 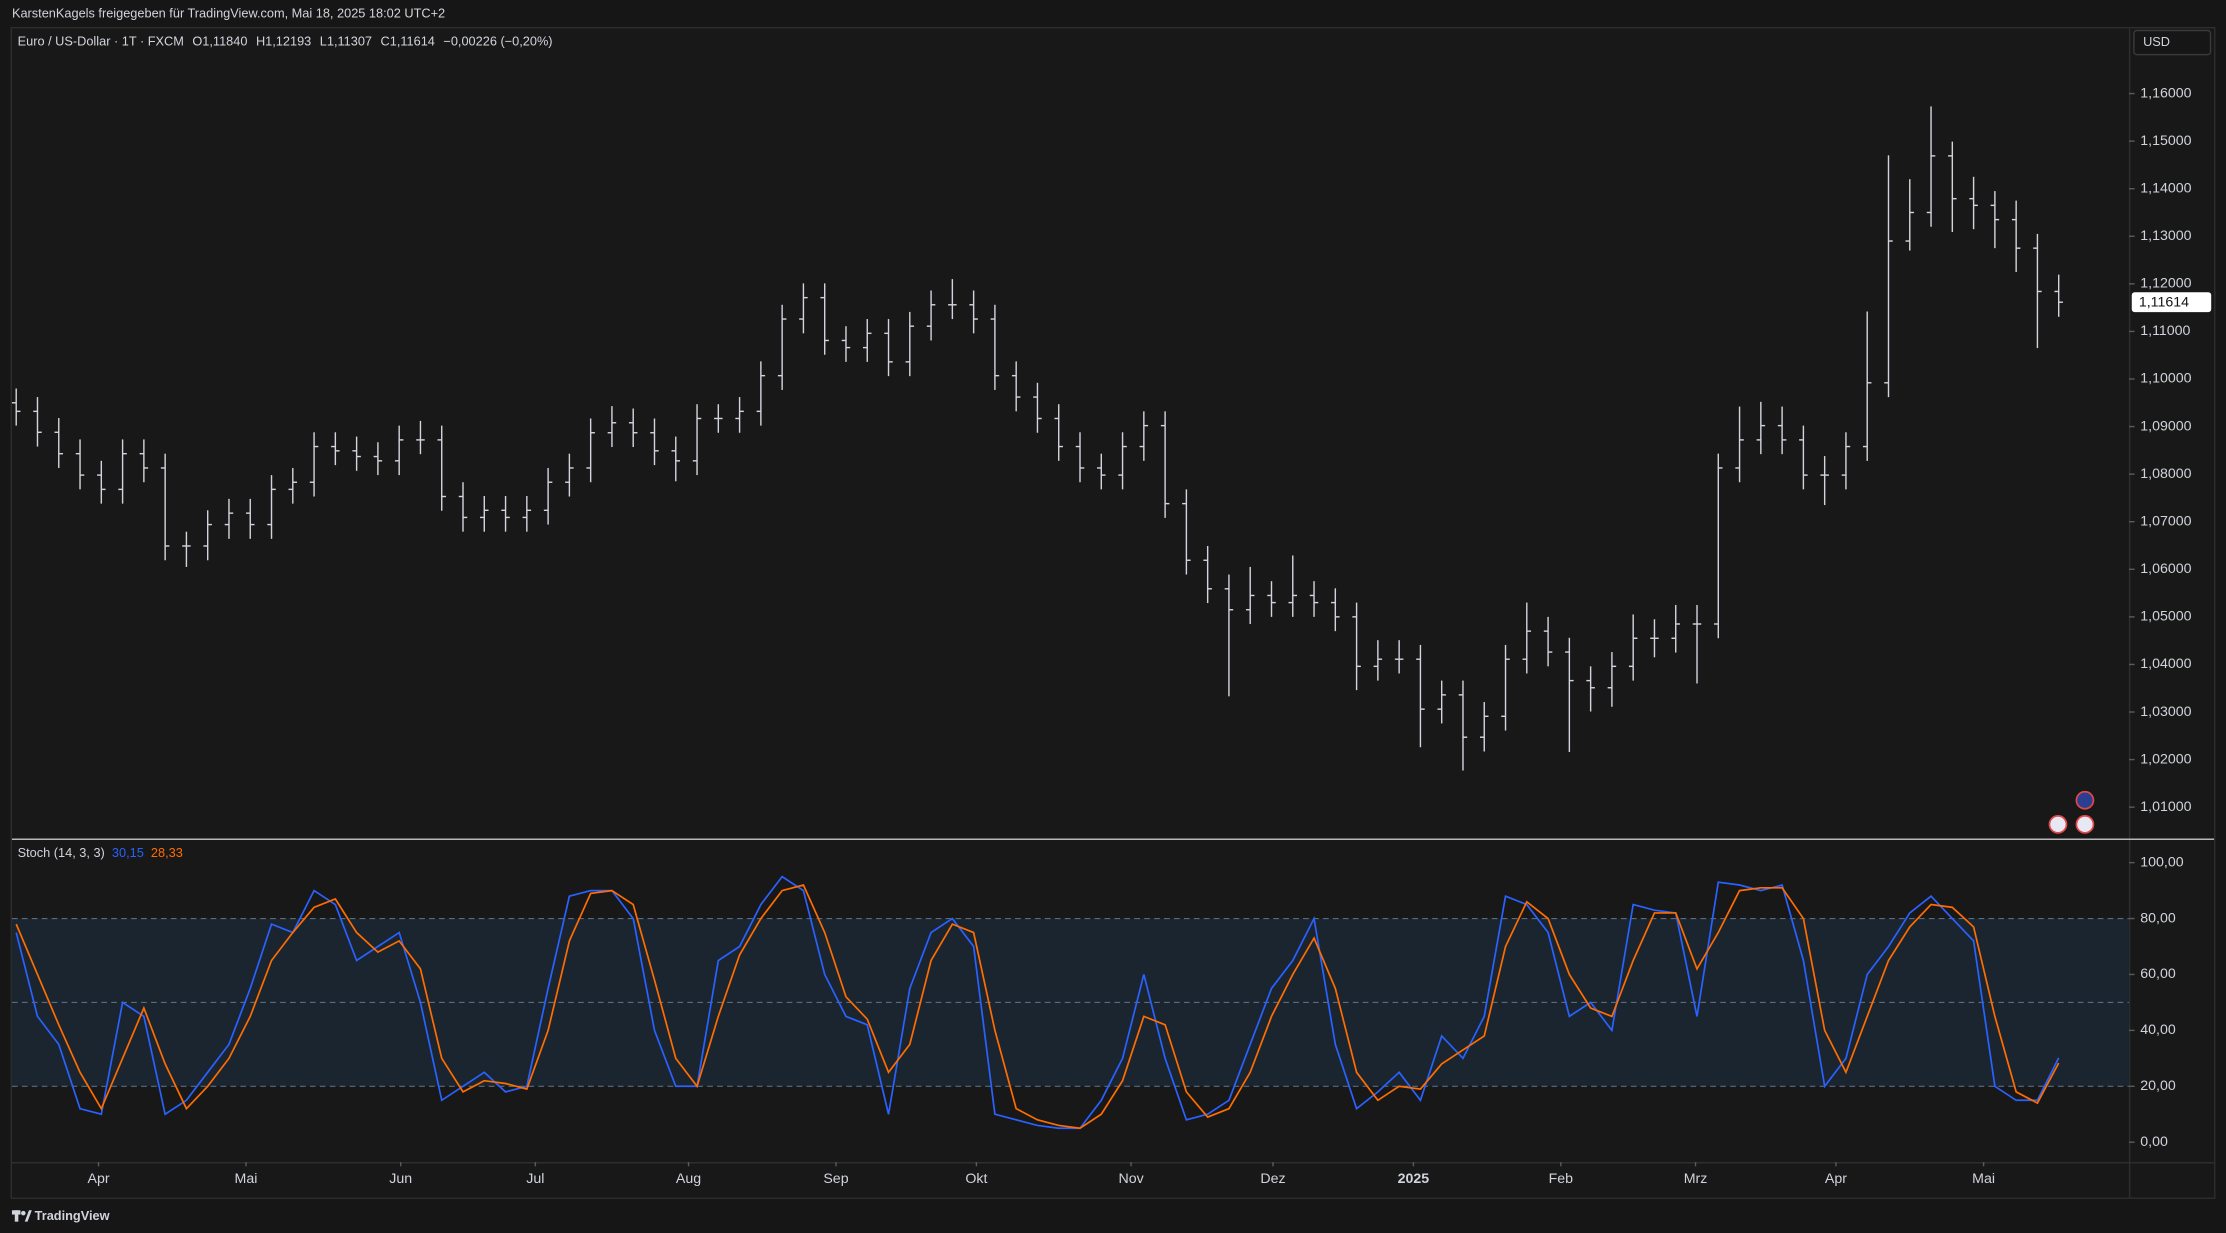 What do you see at coordinates (72, 1215) in the screenshot?
I see `brand-name: TradingView` at bounding box center [72, 1215].